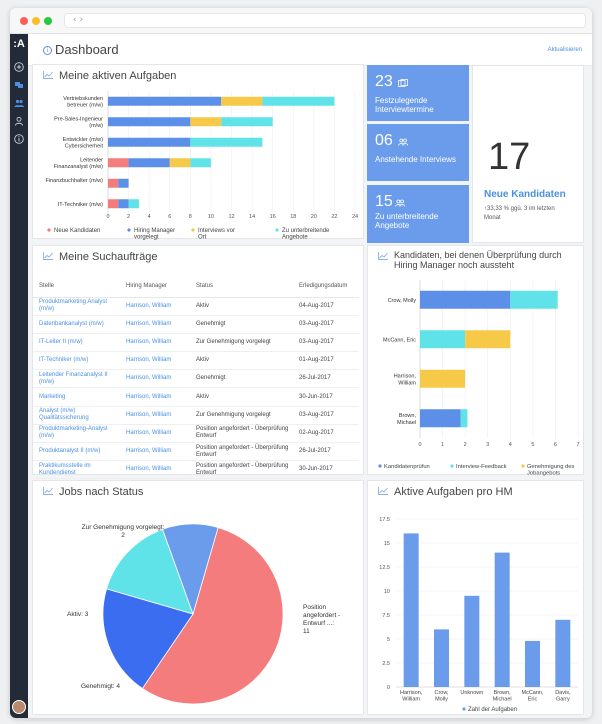 The height and width of the screenshot is (724, 602). Describe the element at coordinates (77, 231) in the screenshot. I see `legend-label: Neue Kandidaten` at that location.